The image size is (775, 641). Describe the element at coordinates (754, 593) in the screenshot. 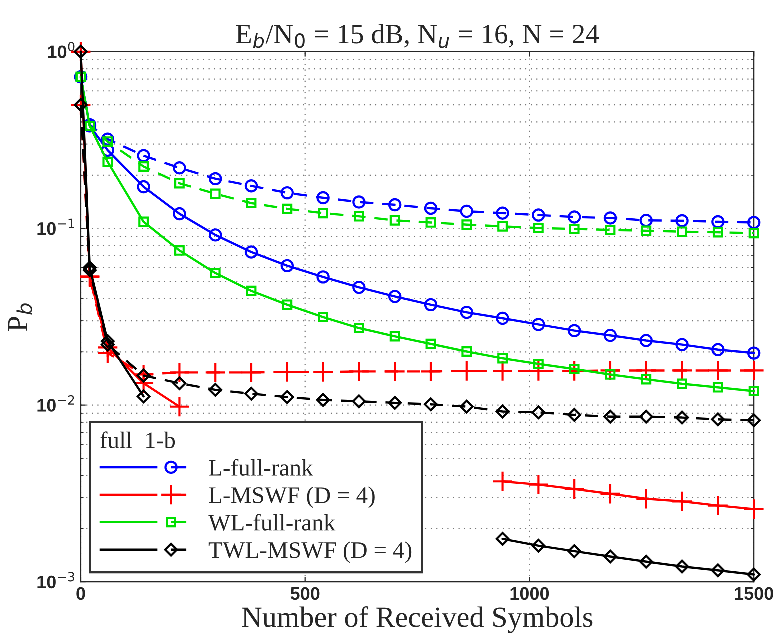

I see `x-tick-label: 1500` at that location.